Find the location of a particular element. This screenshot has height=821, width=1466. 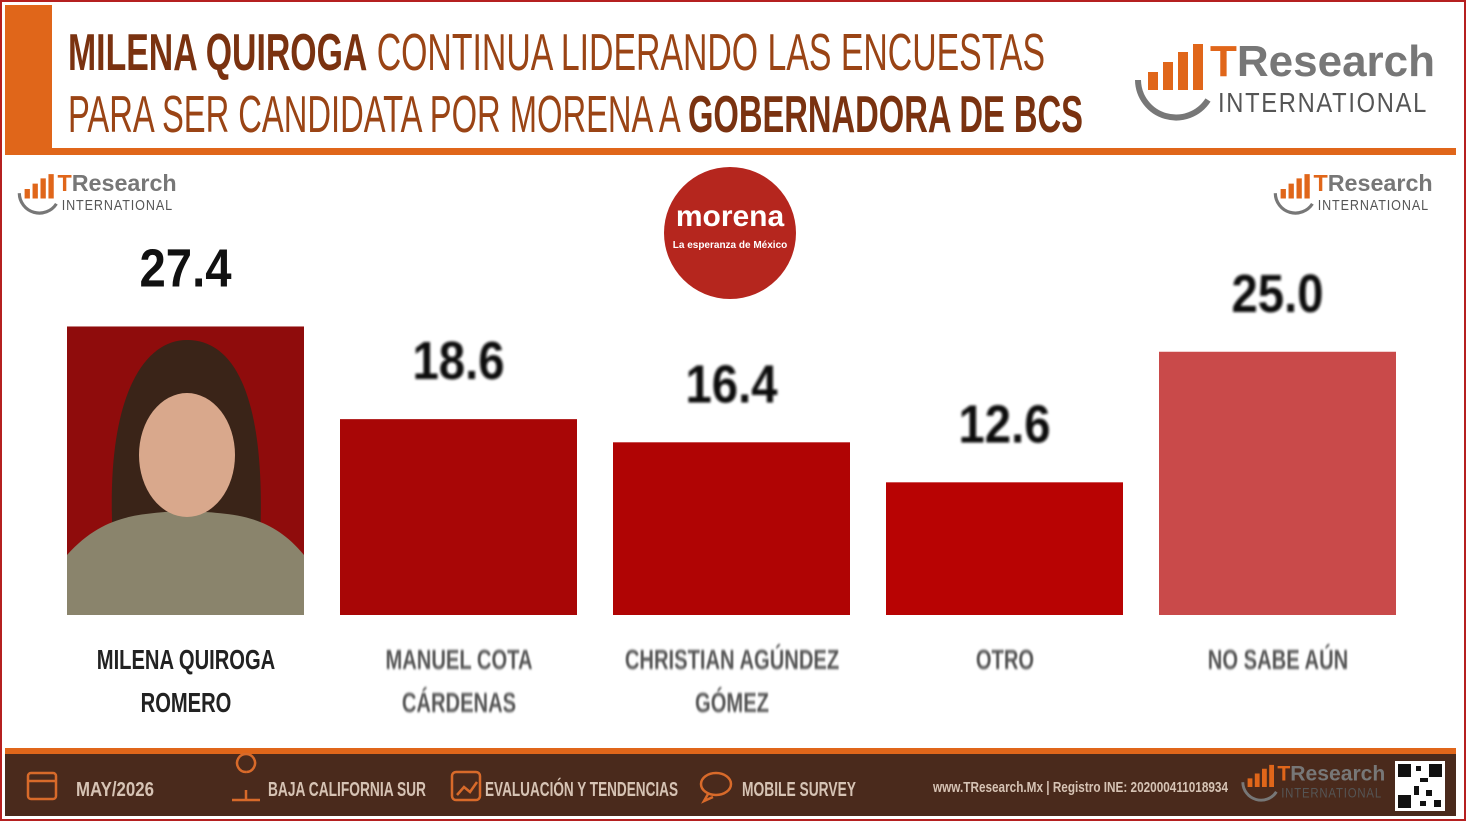

category-label: MANUEL COTA CÁRDENAS is located at coordinates (458, 681).